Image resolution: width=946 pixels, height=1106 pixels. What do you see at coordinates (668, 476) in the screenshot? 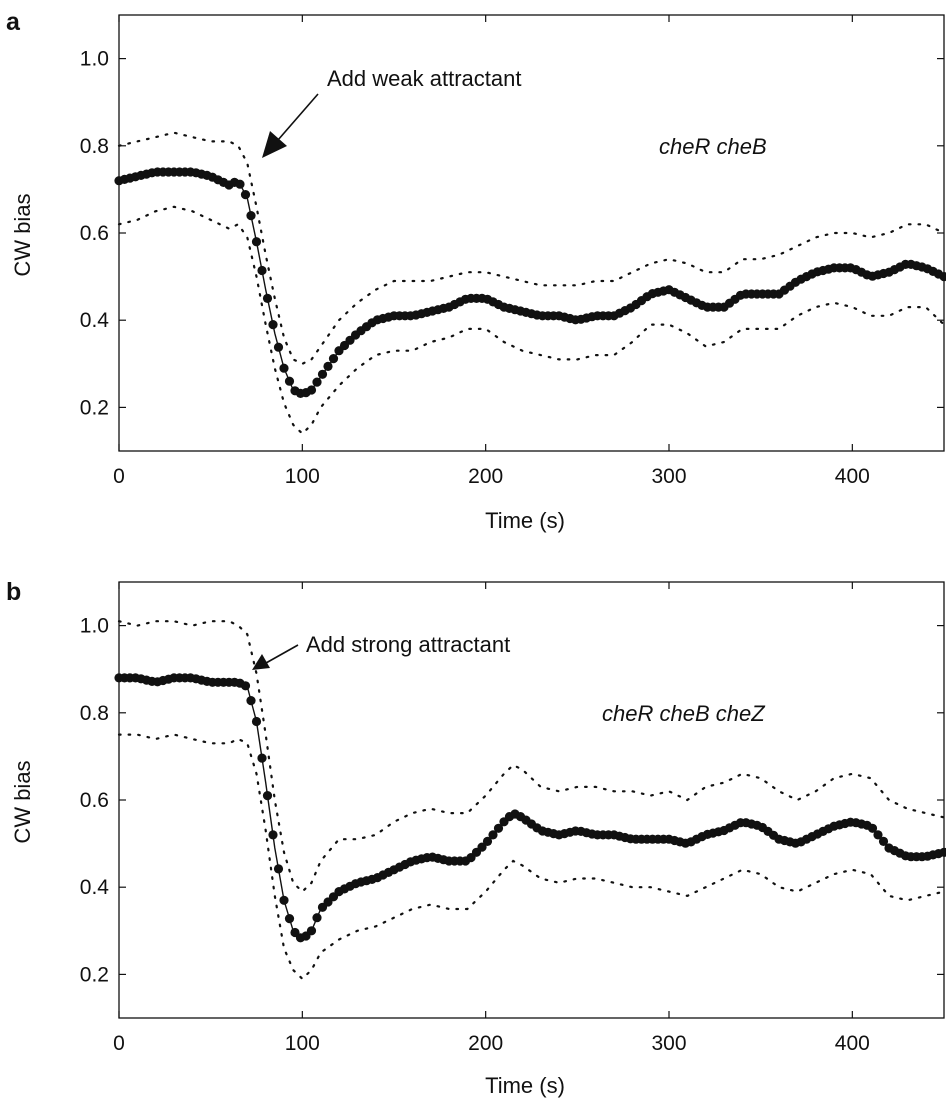
I see `panel-a-x-tick-label: 300` at bounding box center [668, 476].